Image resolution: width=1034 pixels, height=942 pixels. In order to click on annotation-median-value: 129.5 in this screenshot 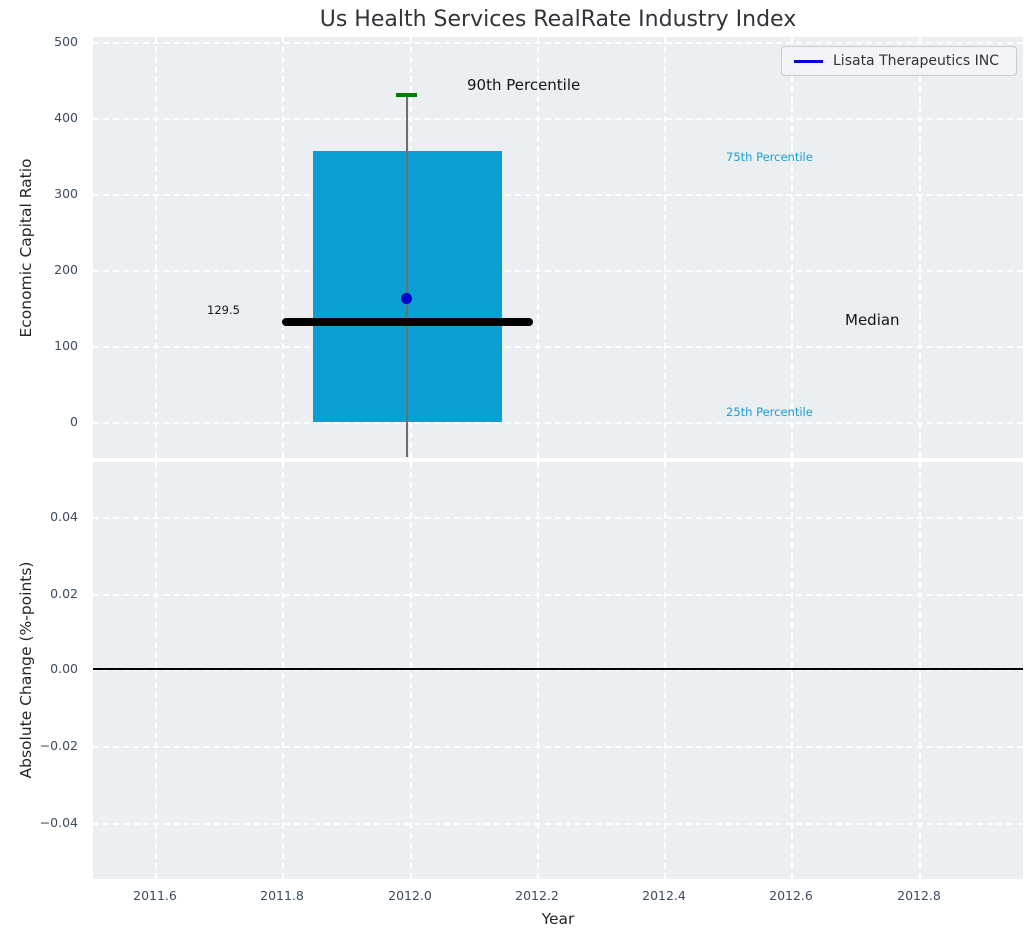, I will do `click(223, 310)`.